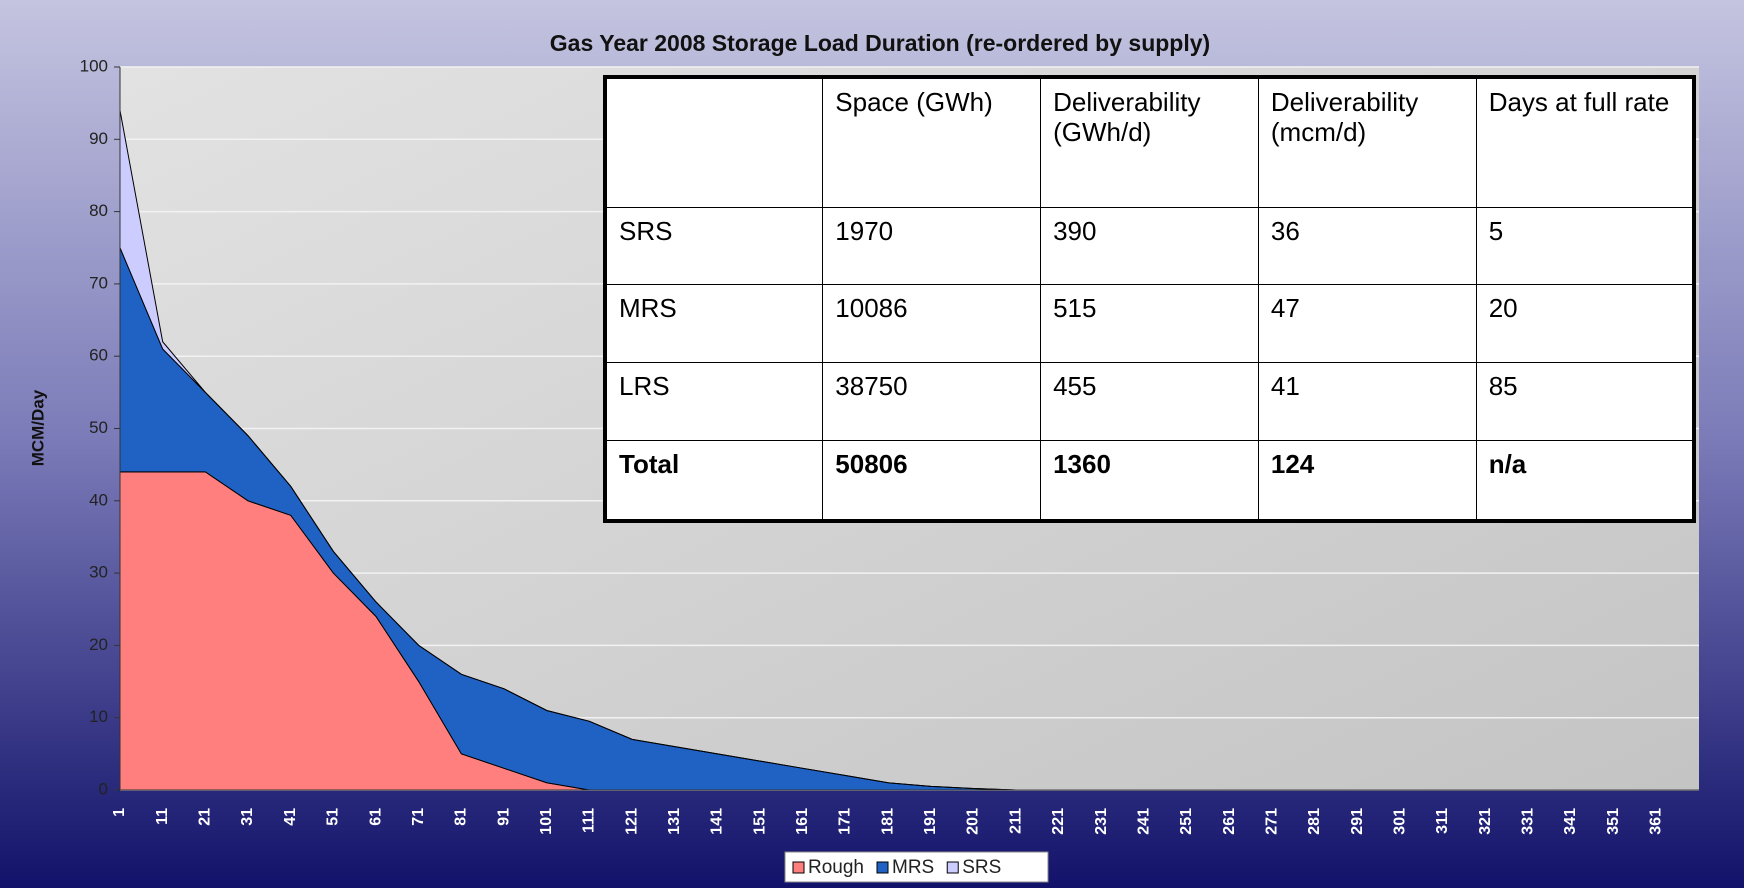 Image resolution: width=1744 pixels, height=888 pixels. Describe the element at coordinates (1367, 481) in the screenshot. I see `table-cell: 124` at that location.